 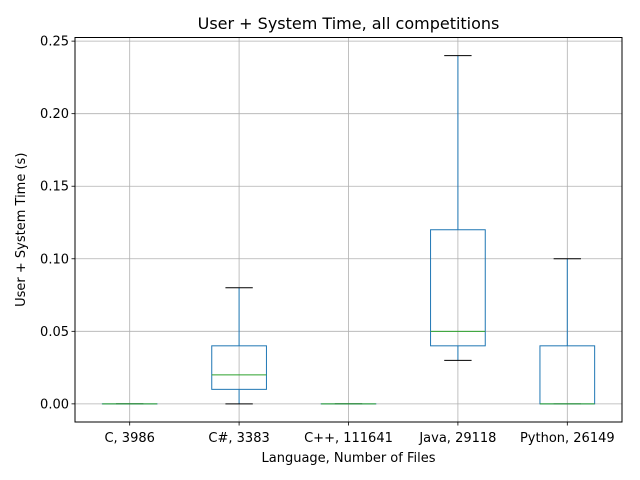 I want to click on x-tick-label: Python, 26149, so click(x=567, y=438).